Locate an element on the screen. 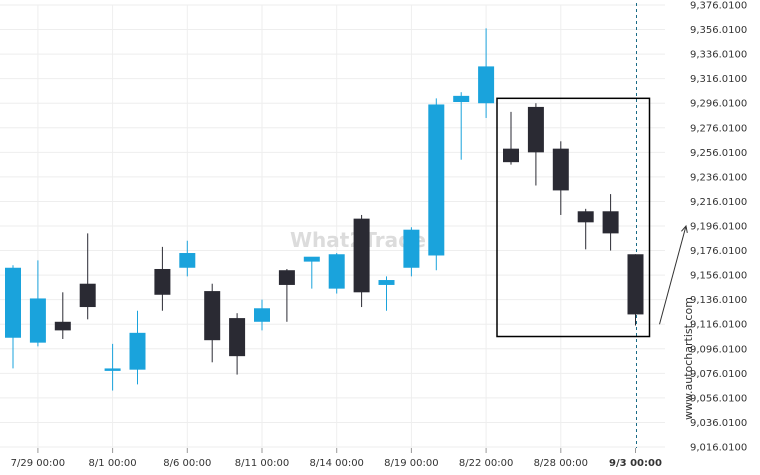 This screenshot has height=475, width=760. y-tick-label: 9,076.0100 is located at coordinates (718, 374).